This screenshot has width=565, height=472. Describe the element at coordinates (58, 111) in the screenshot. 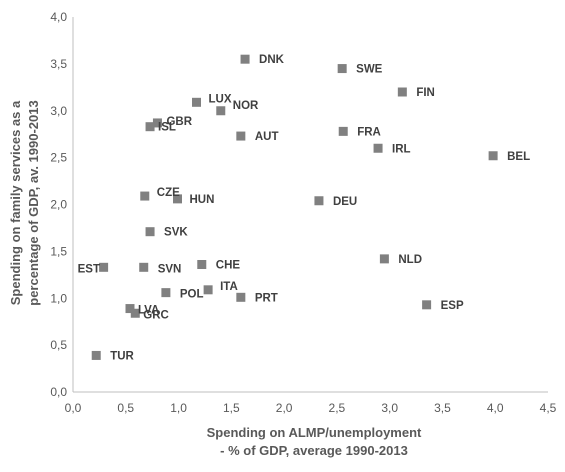

I see `y-tick-label: 3,0` at that location.